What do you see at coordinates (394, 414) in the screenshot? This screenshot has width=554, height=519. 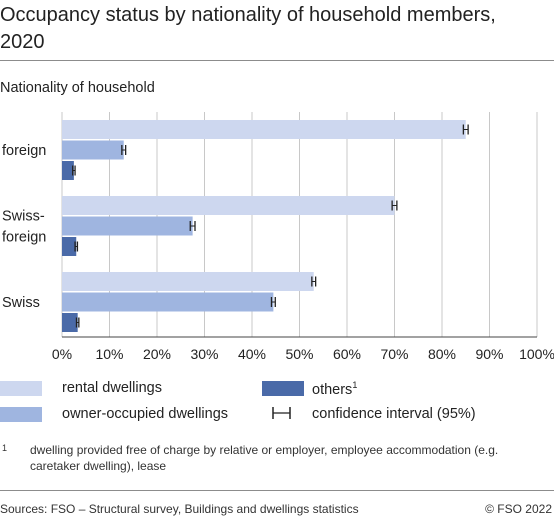 I see `legend-label-ci: confidence interval (95%)` at bounding box center [394, 414].